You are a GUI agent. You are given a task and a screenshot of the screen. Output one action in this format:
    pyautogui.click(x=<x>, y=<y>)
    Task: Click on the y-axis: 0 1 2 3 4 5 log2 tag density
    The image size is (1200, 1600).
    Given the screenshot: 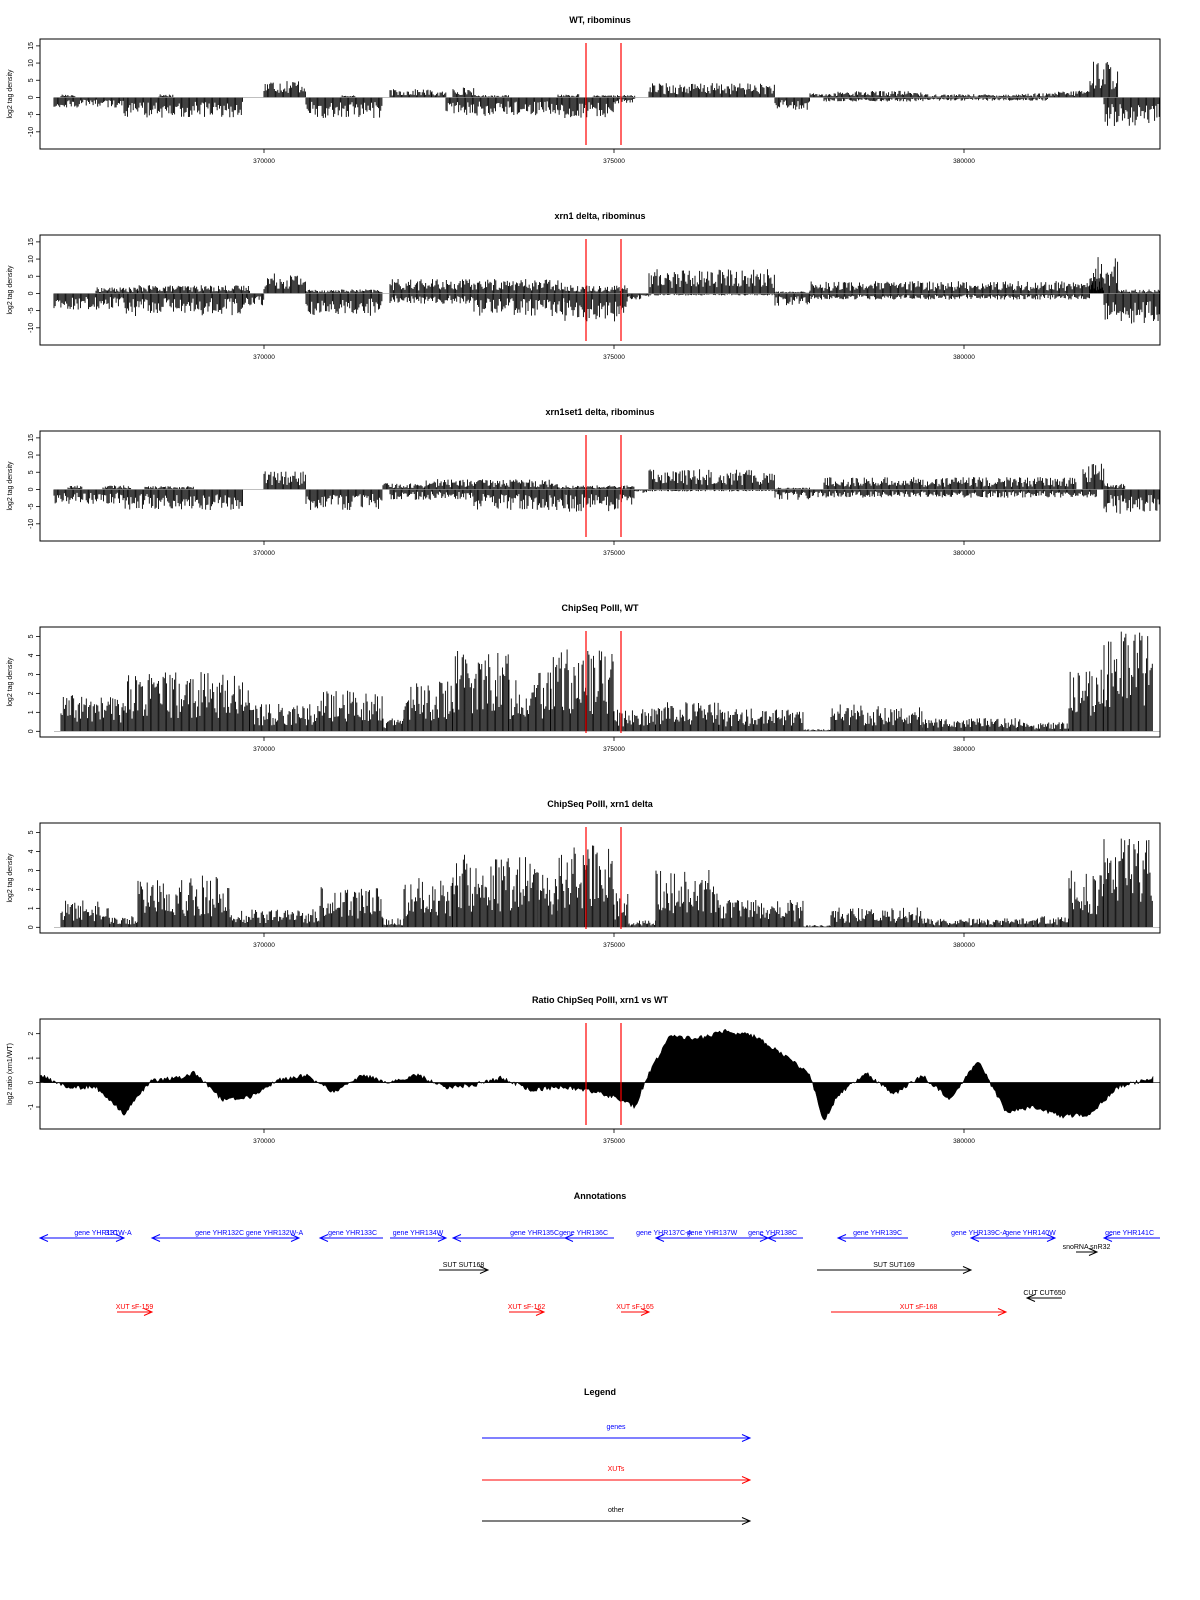 What is the action you would take?
    pyautogui.click(x=23, y=683)
    